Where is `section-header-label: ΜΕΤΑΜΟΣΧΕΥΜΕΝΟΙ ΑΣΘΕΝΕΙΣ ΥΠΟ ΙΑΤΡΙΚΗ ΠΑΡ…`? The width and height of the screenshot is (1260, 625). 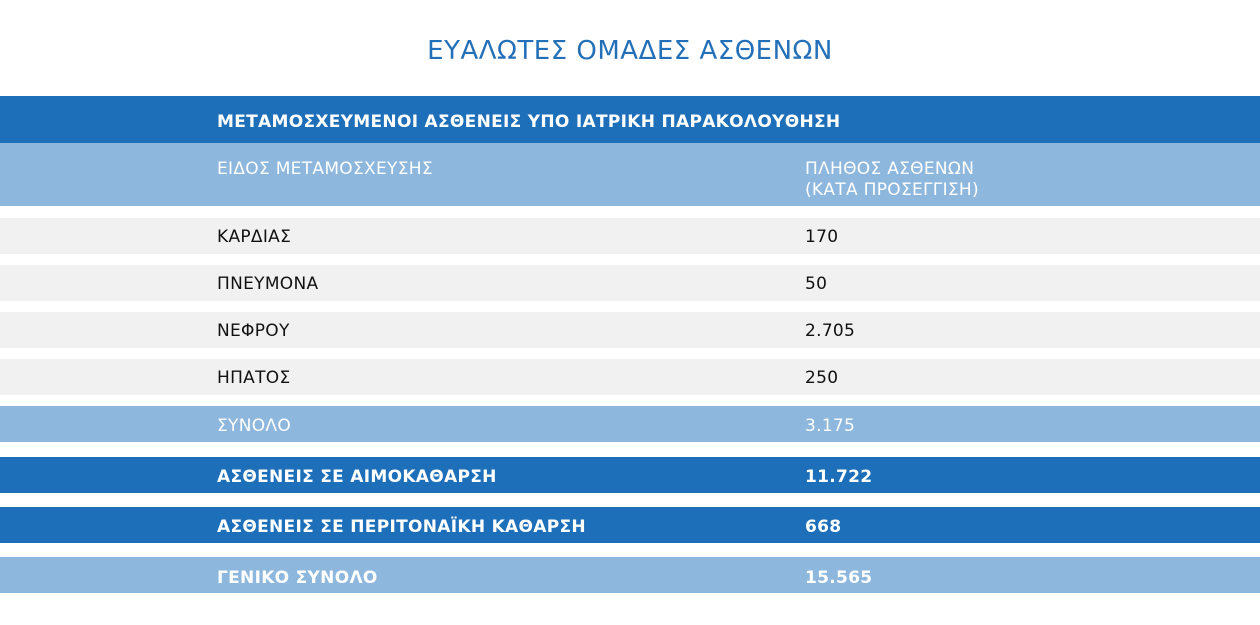
section-header-label: ΜΕΤΑΜΟΣΧΕΥΜΕΝΟΙ ΑΣΘΕΝΕΙΣ ΥΠΟ ΙΑΤΡΙΚΗ ΠΑΡ… is located at coordinates (529, 122).